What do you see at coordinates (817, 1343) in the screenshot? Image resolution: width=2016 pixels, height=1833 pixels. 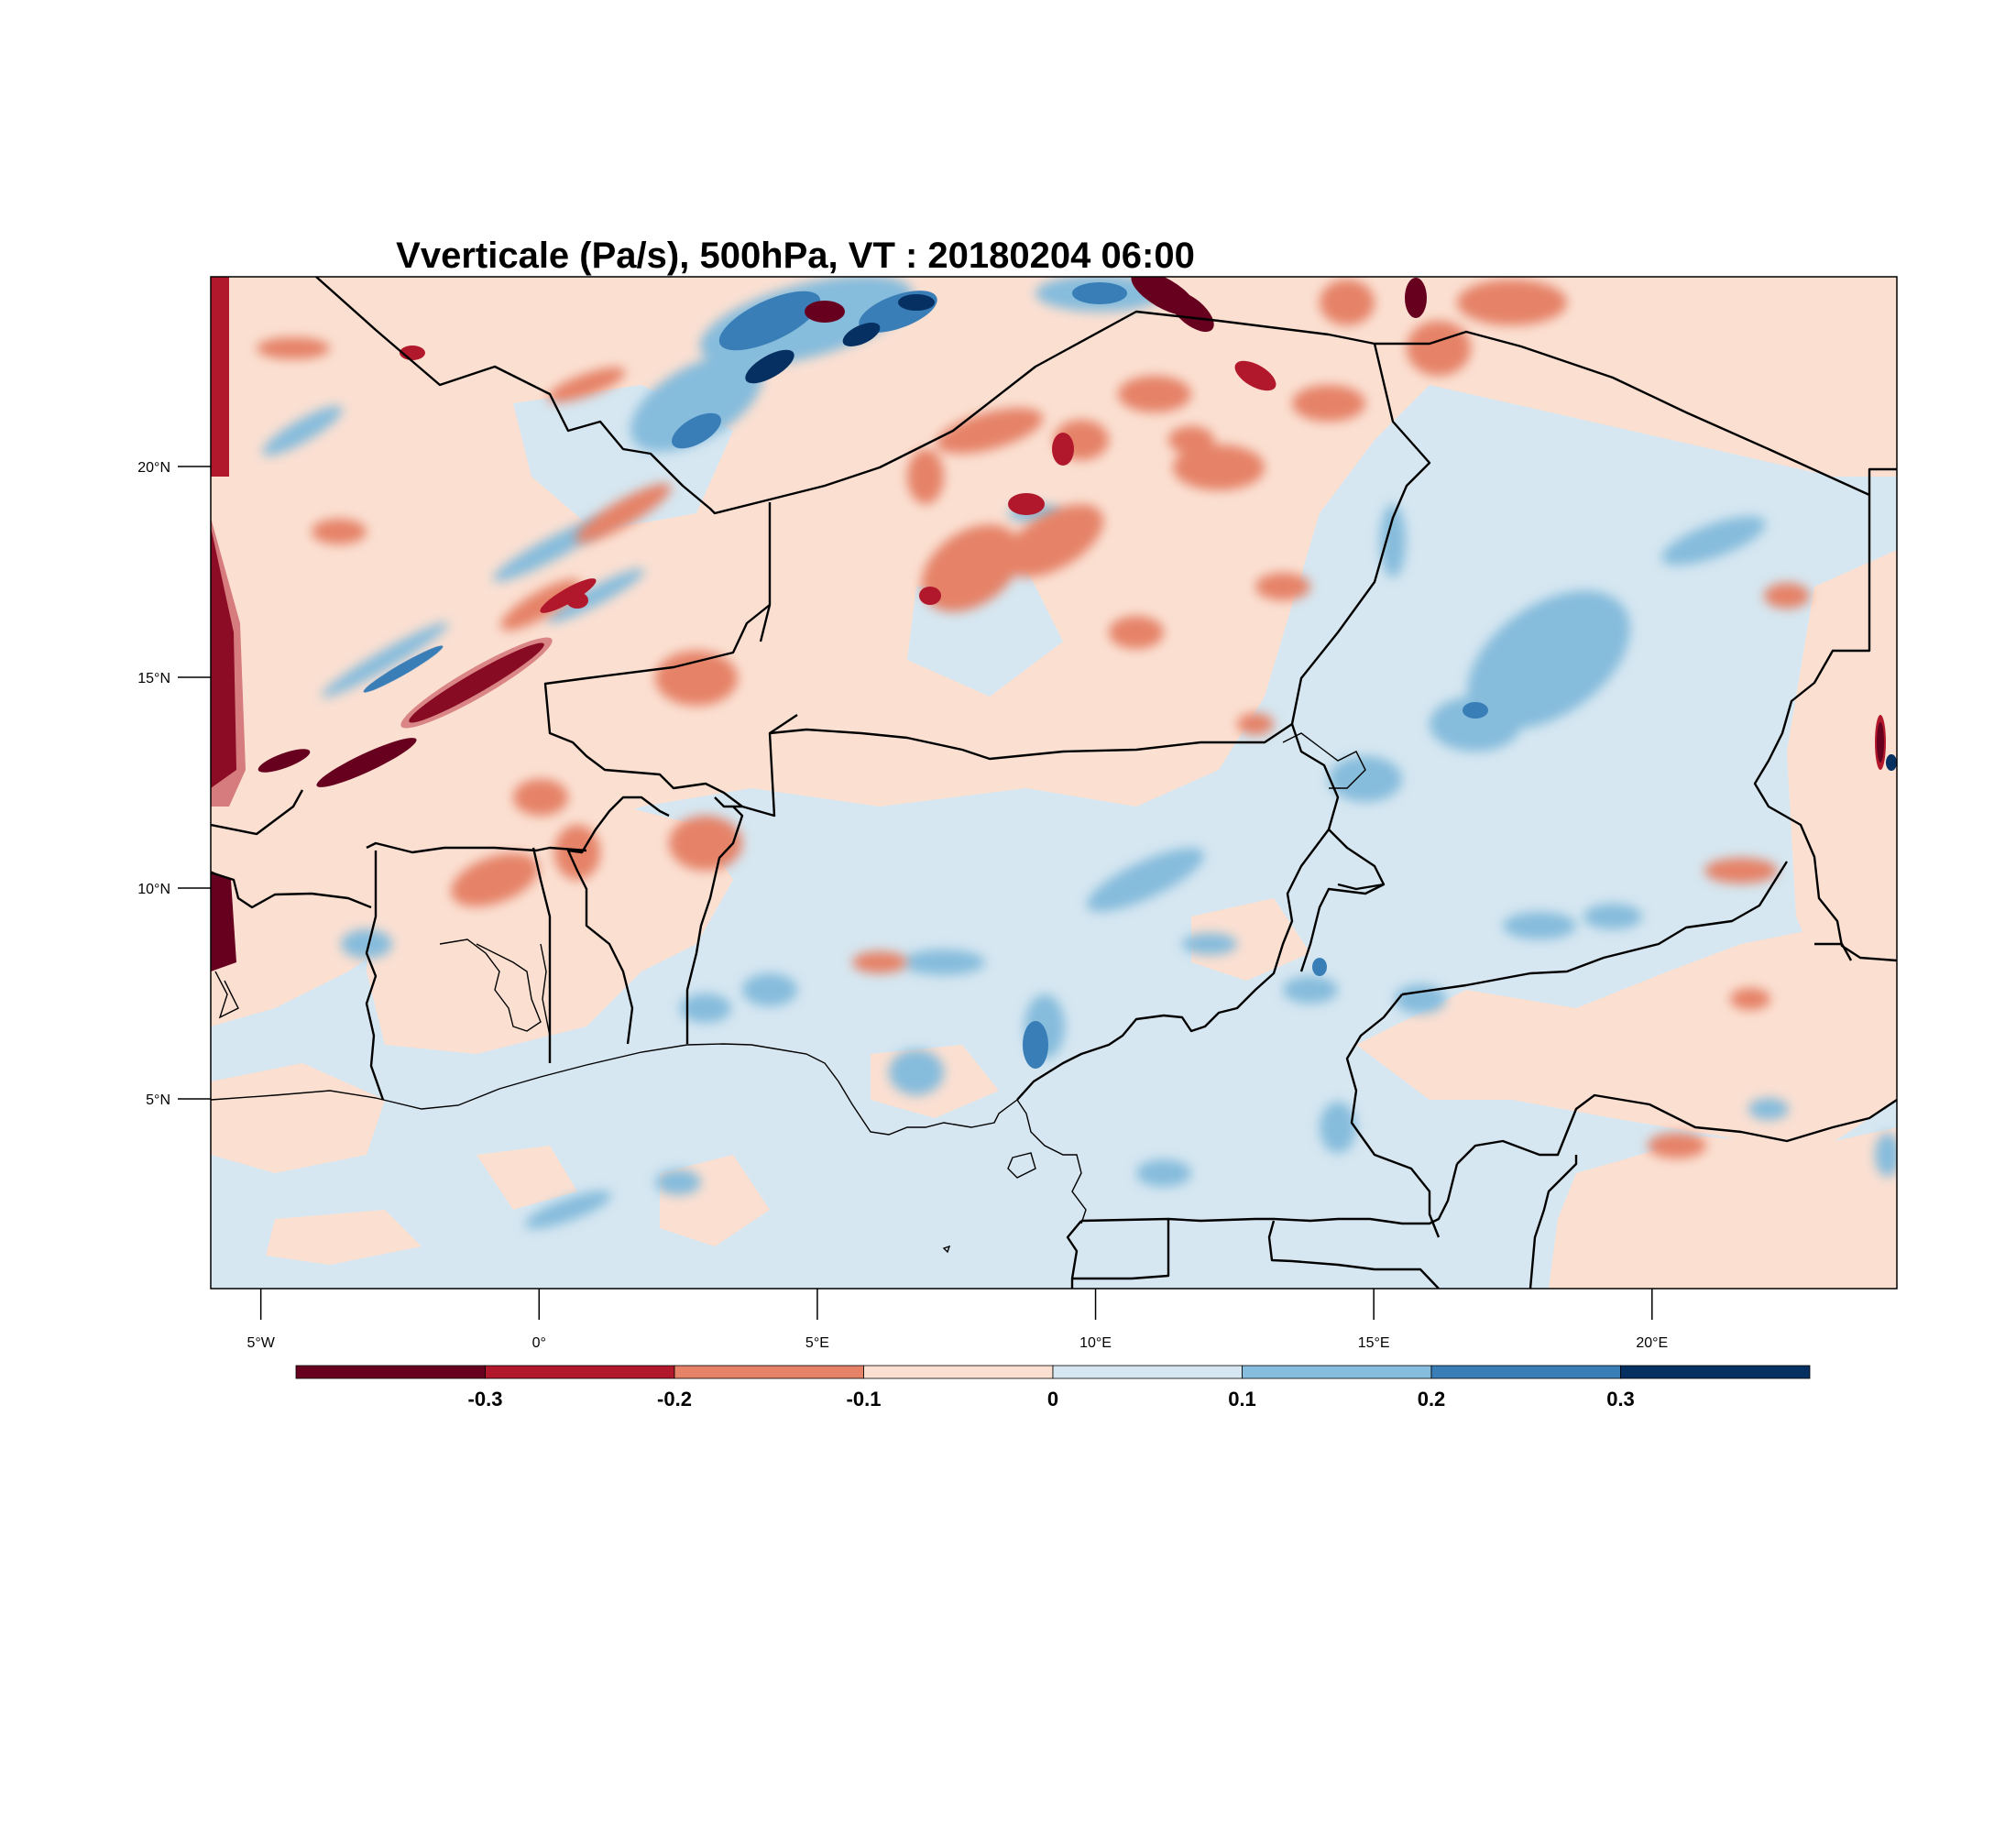 I see `lon-tick-label: 5°E` at bounding box center [817, 1343].